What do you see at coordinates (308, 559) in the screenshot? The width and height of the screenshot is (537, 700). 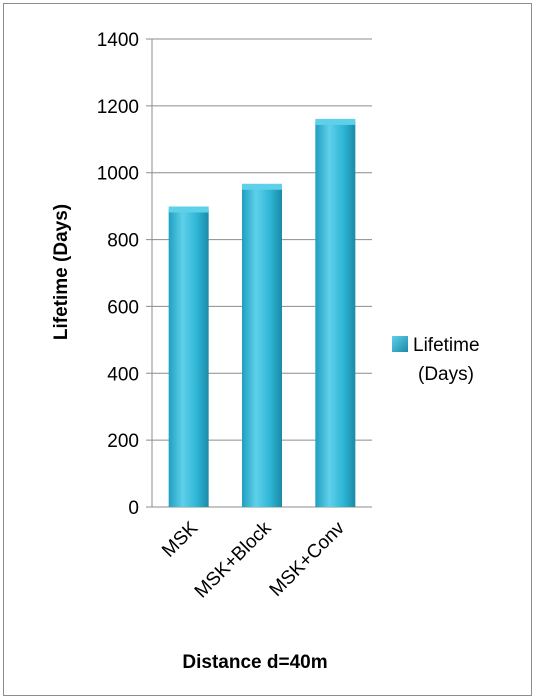 I see `x-tick-label-2: MSK+Conv` at bounding box center [308, 559].